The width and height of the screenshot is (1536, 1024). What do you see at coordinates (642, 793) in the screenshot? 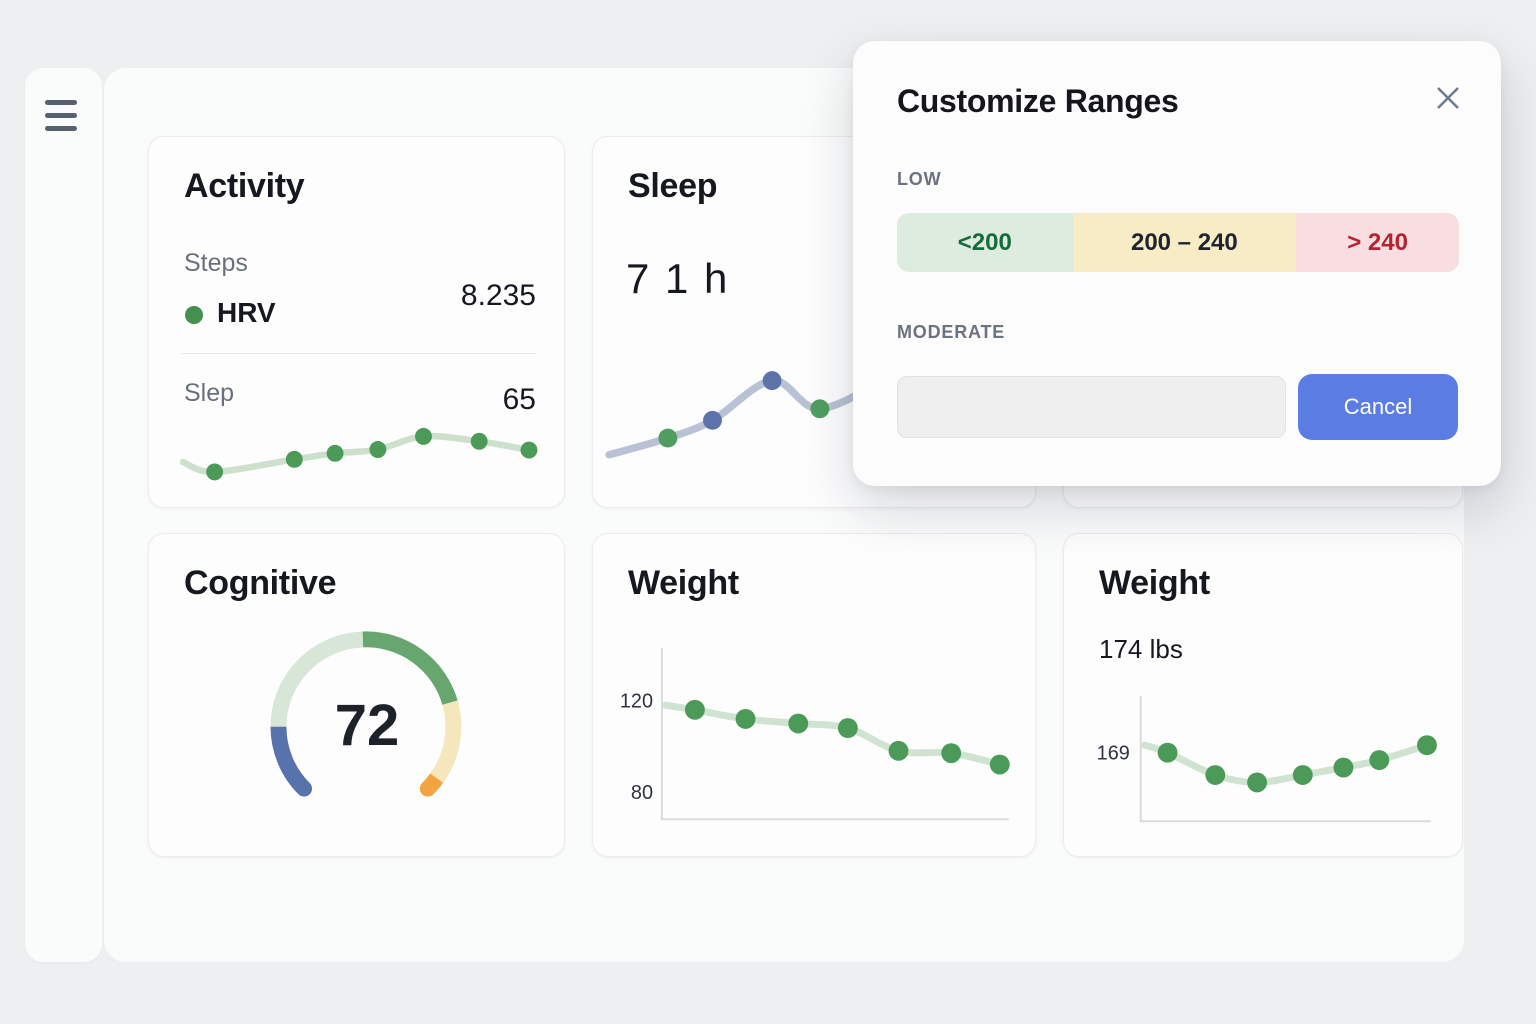
I see `svg-text: 80` at bounding box center [642, 793].